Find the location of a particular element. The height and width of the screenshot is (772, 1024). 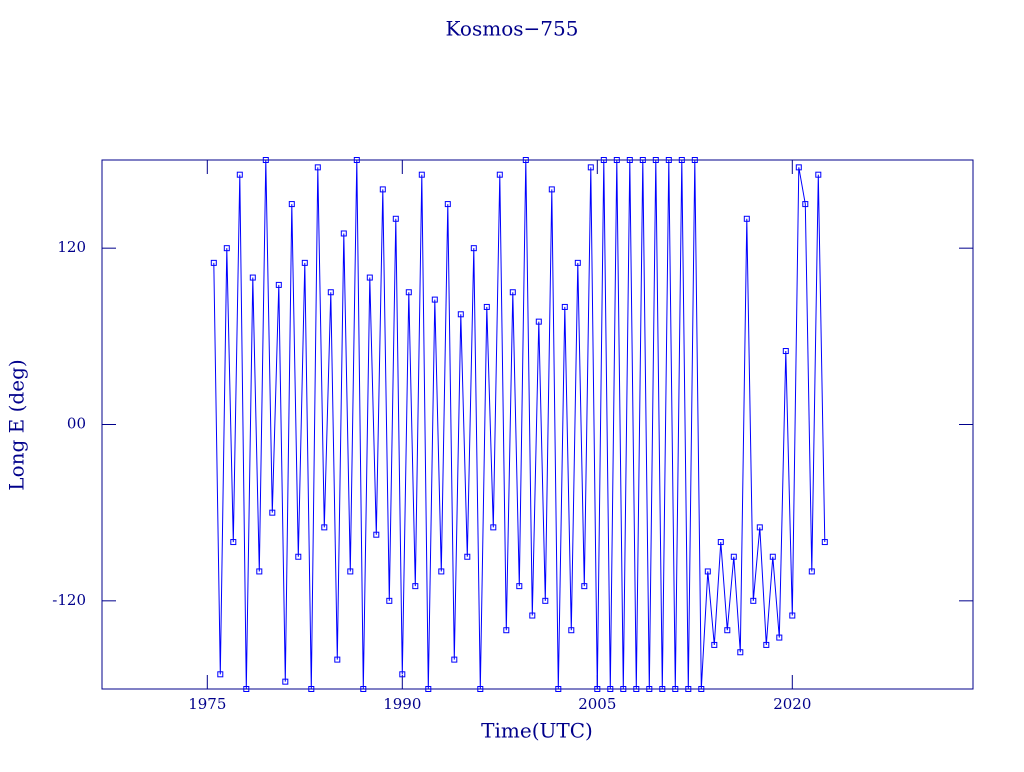

x-tick-label: 2005 is located at coordinates (597, 704).